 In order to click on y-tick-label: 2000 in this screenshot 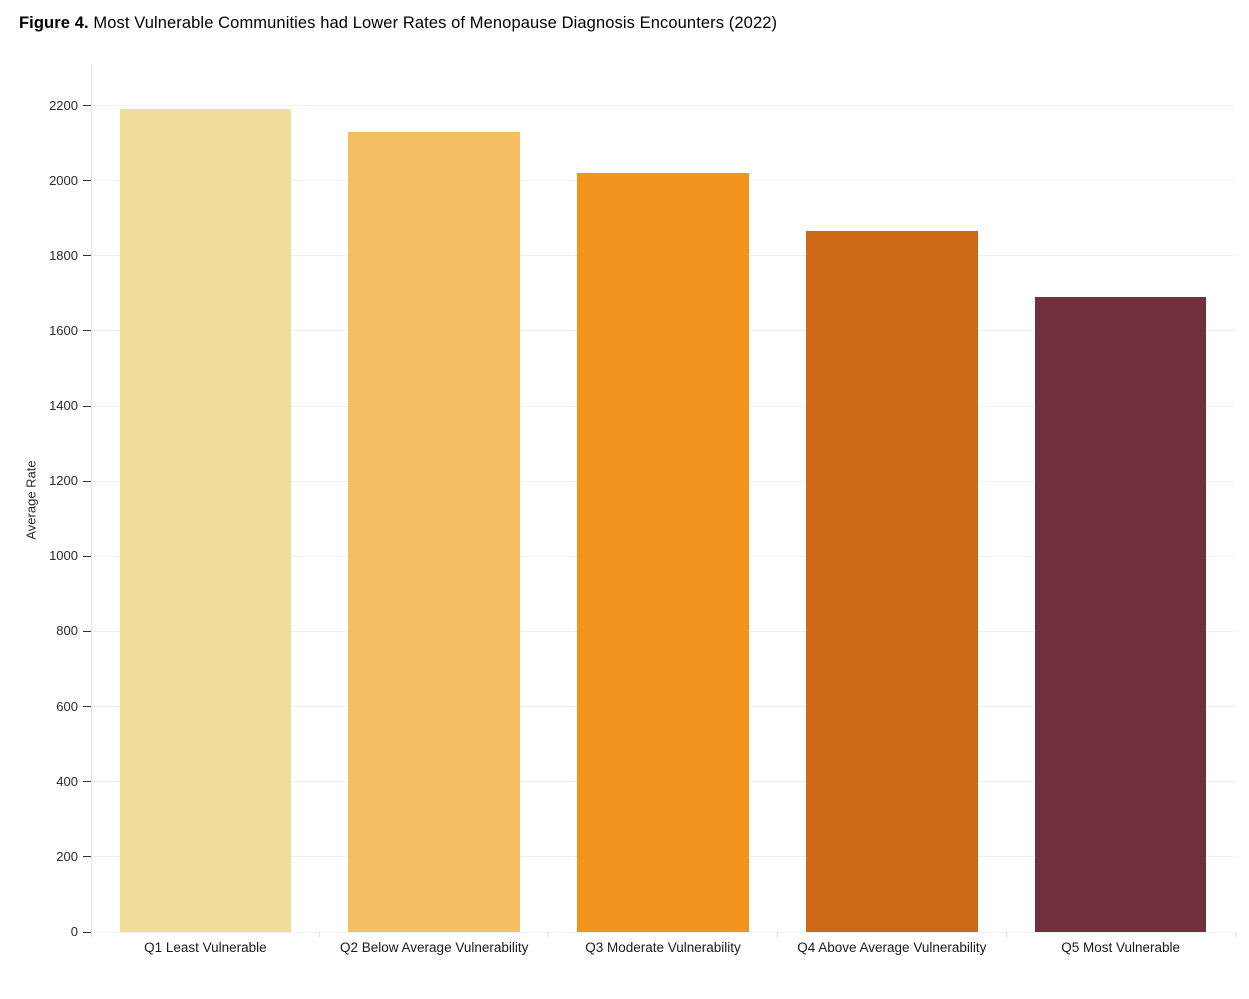, I will do `click(63, 180)`.